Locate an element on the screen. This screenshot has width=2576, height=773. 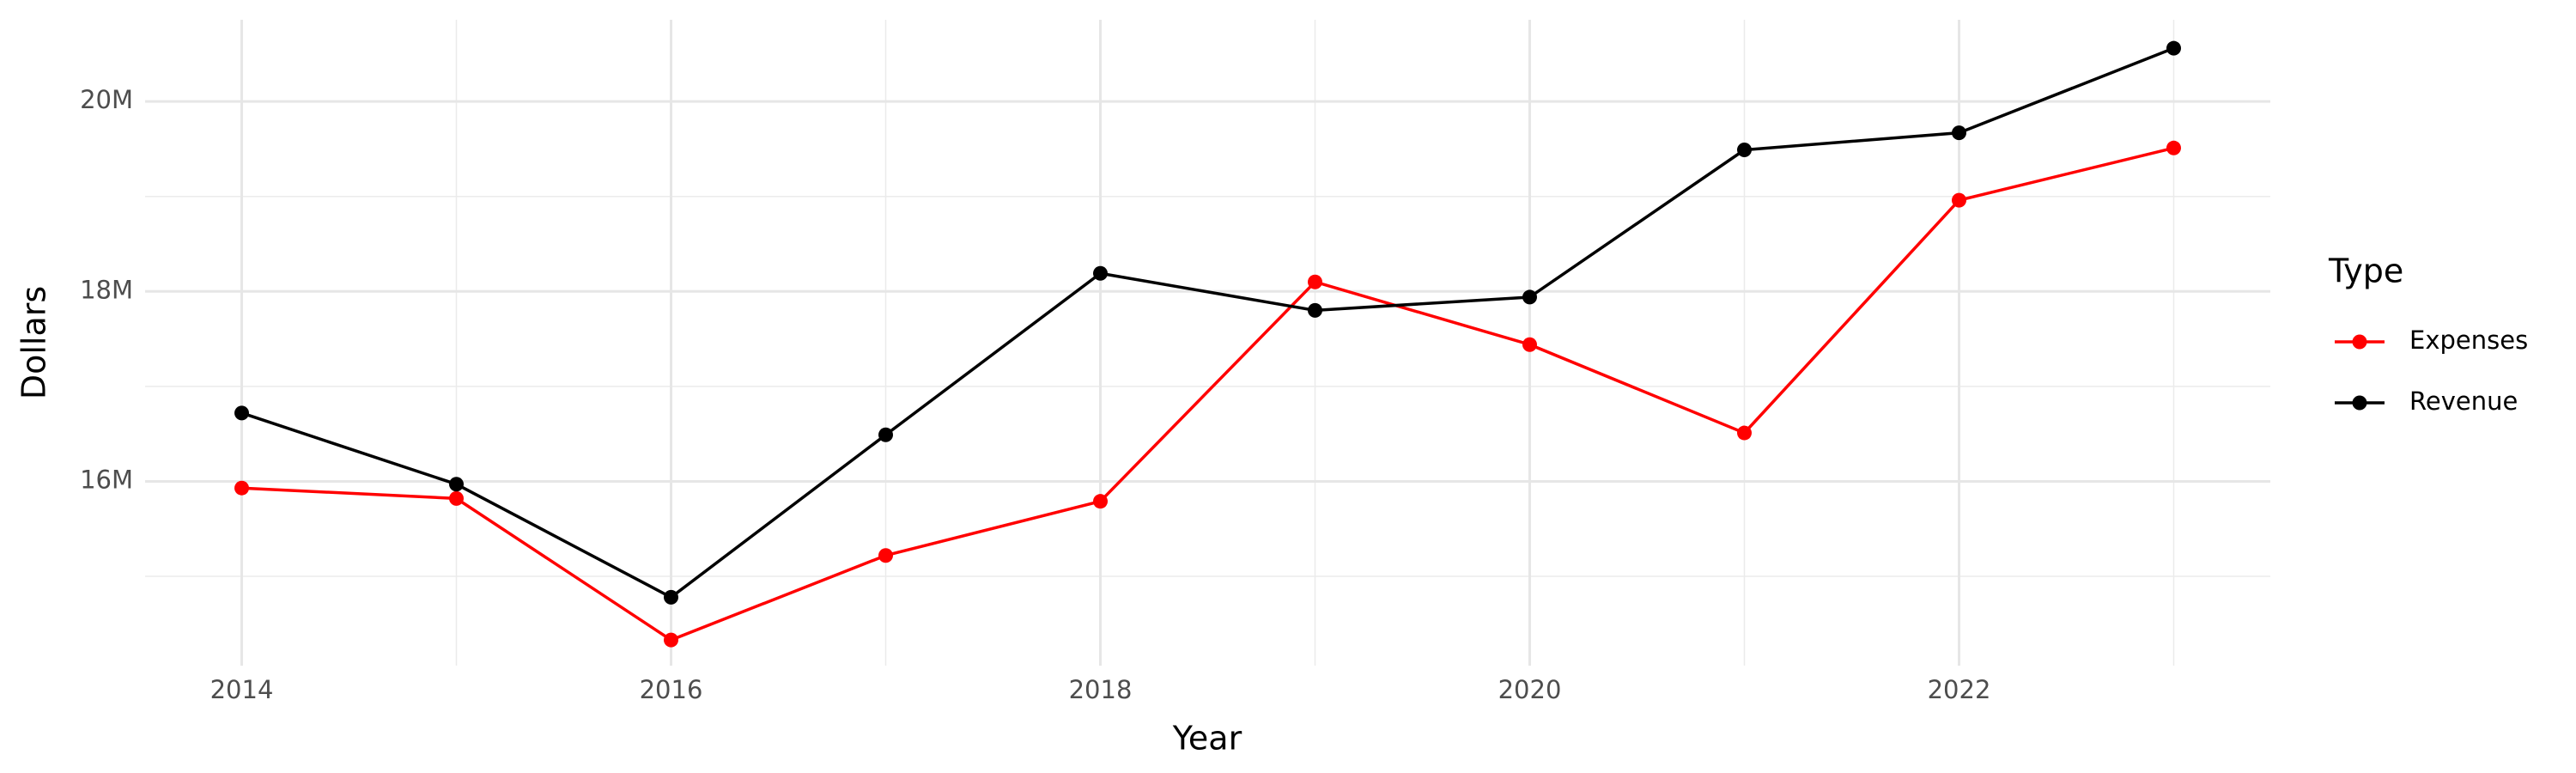
legend-label: Expenses is located at coordinates (2468, 340).